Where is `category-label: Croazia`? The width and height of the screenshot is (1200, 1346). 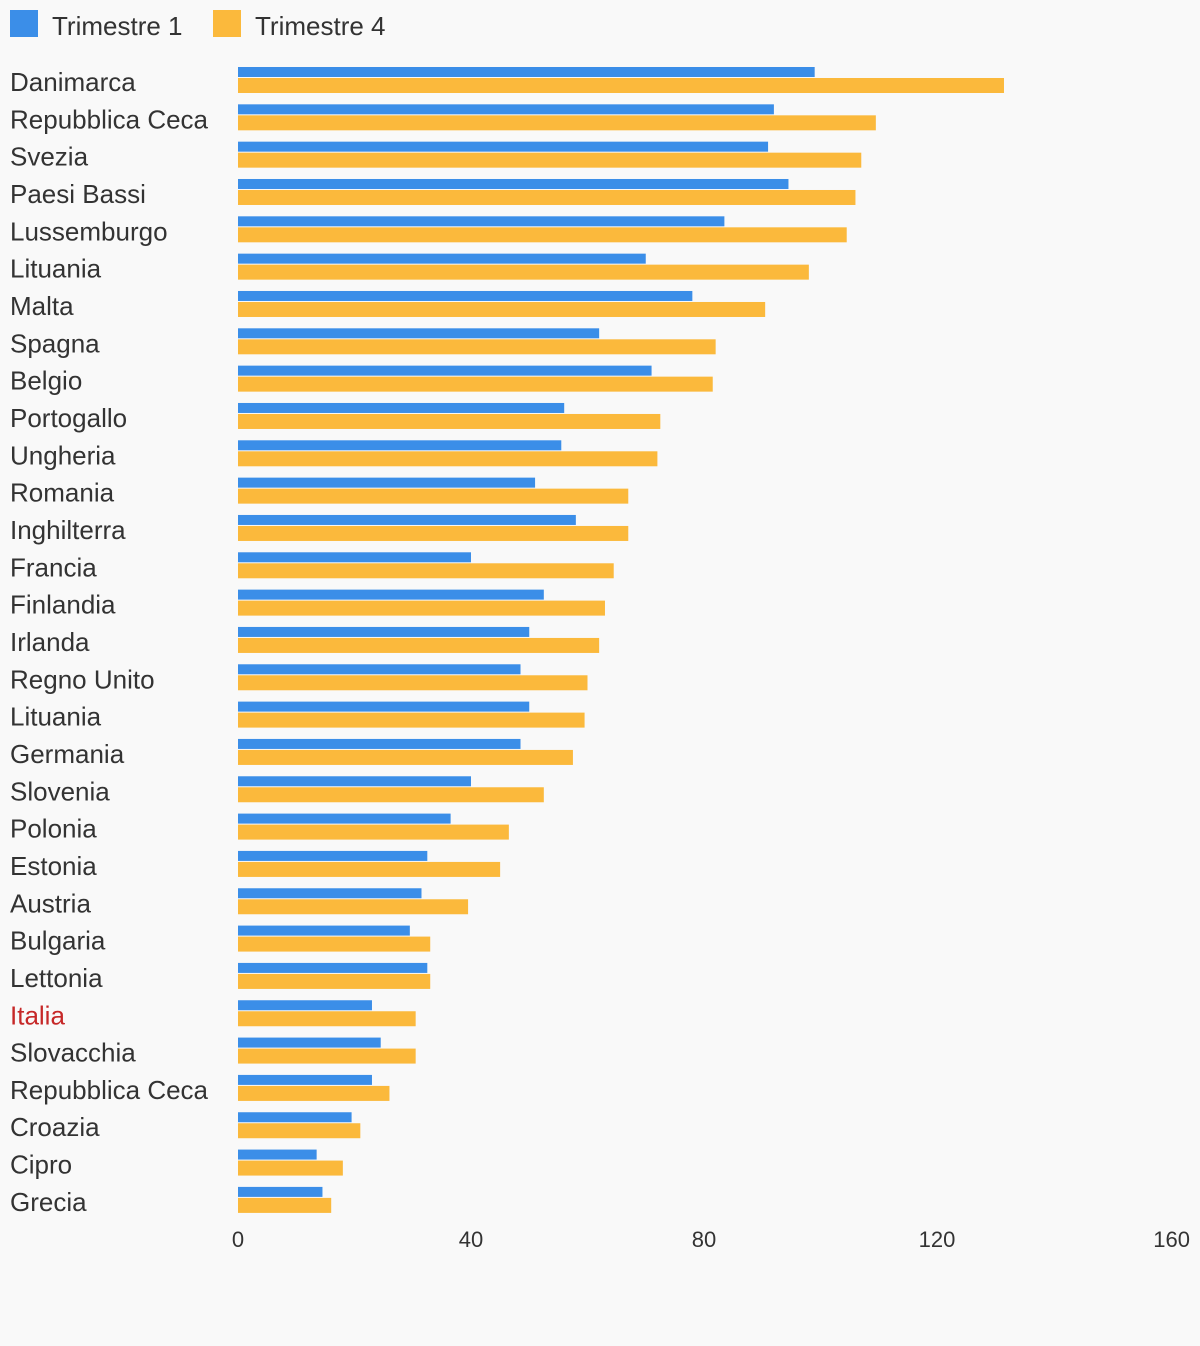 category-label: Croazia is located at coordinates (55, 1127).